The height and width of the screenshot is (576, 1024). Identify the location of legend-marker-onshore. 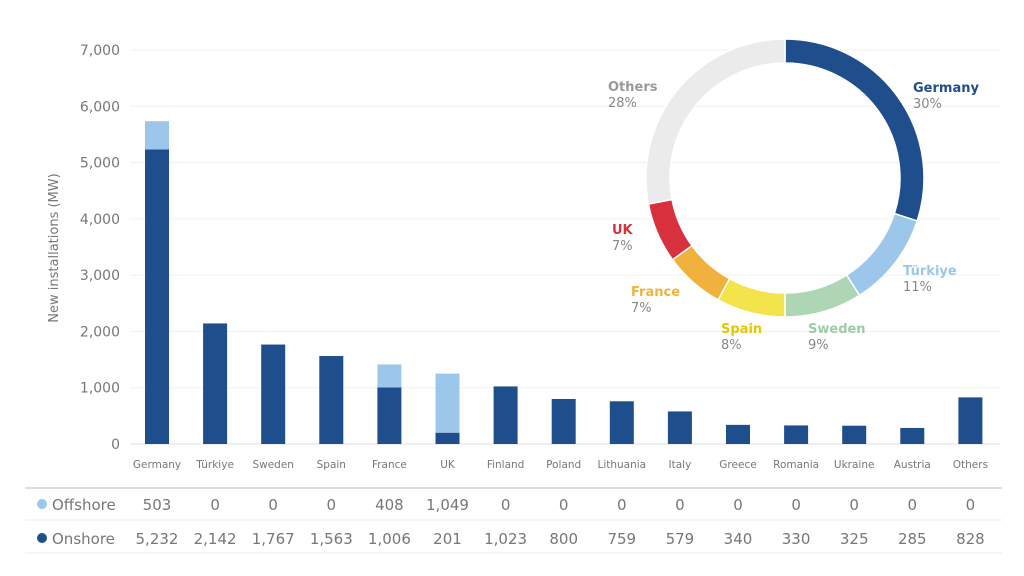
(42, 538).